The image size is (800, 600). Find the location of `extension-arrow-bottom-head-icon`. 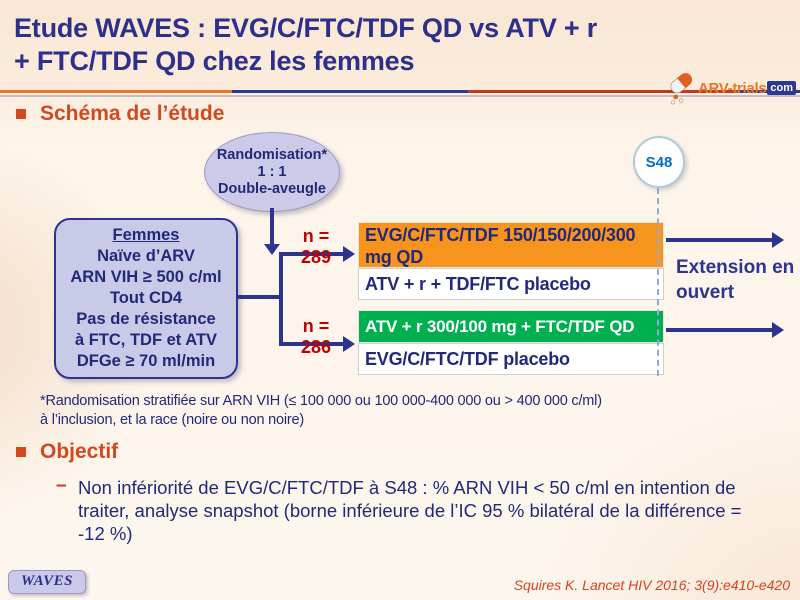

extension-arrow-bottom-head-icon is located at coordinates (778, 330).